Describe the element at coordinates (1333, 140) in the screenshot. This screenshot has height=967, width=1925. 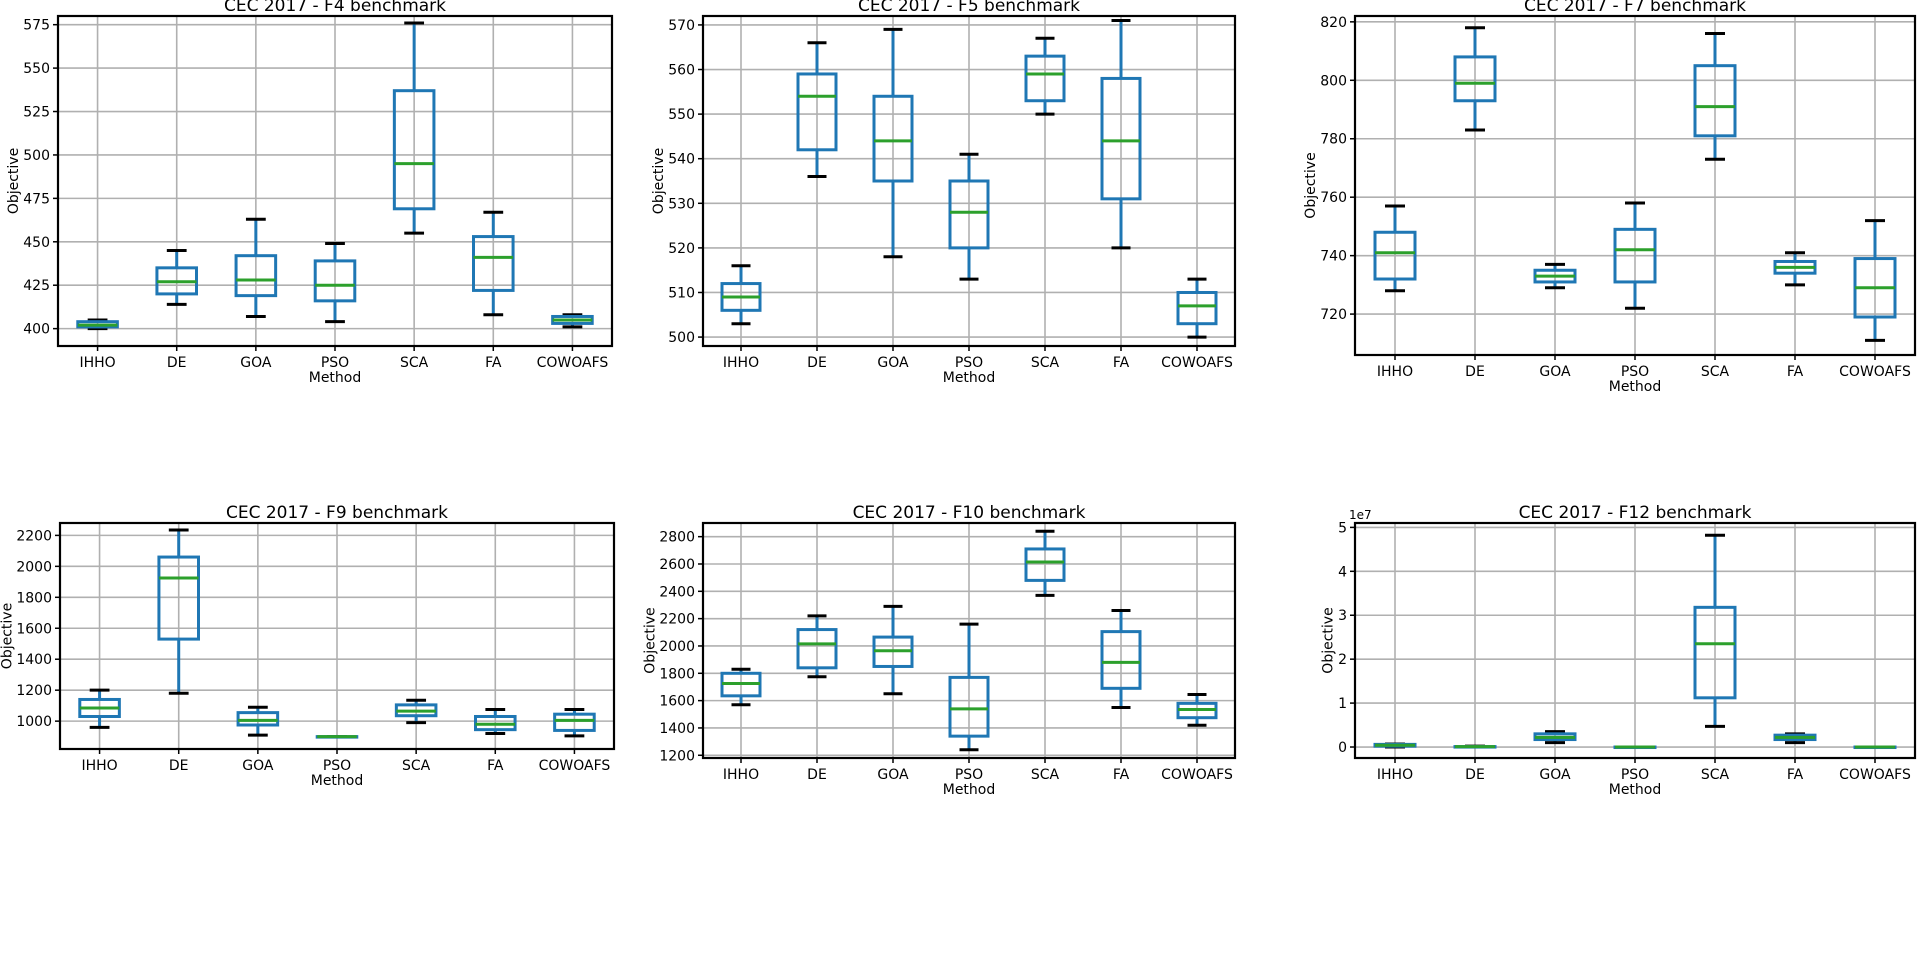
I see `y-tick-label: 780` at that location.